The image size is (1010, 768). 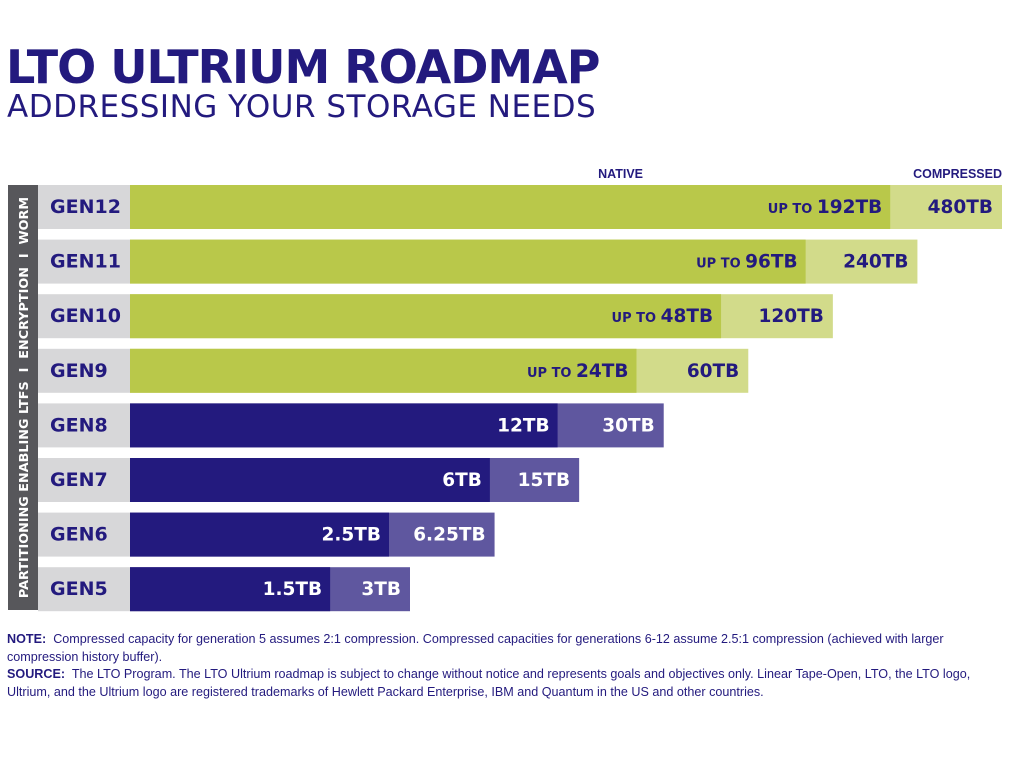 I want to click on compressed-value-gen11: 240TB, so click(x=875, y=262).